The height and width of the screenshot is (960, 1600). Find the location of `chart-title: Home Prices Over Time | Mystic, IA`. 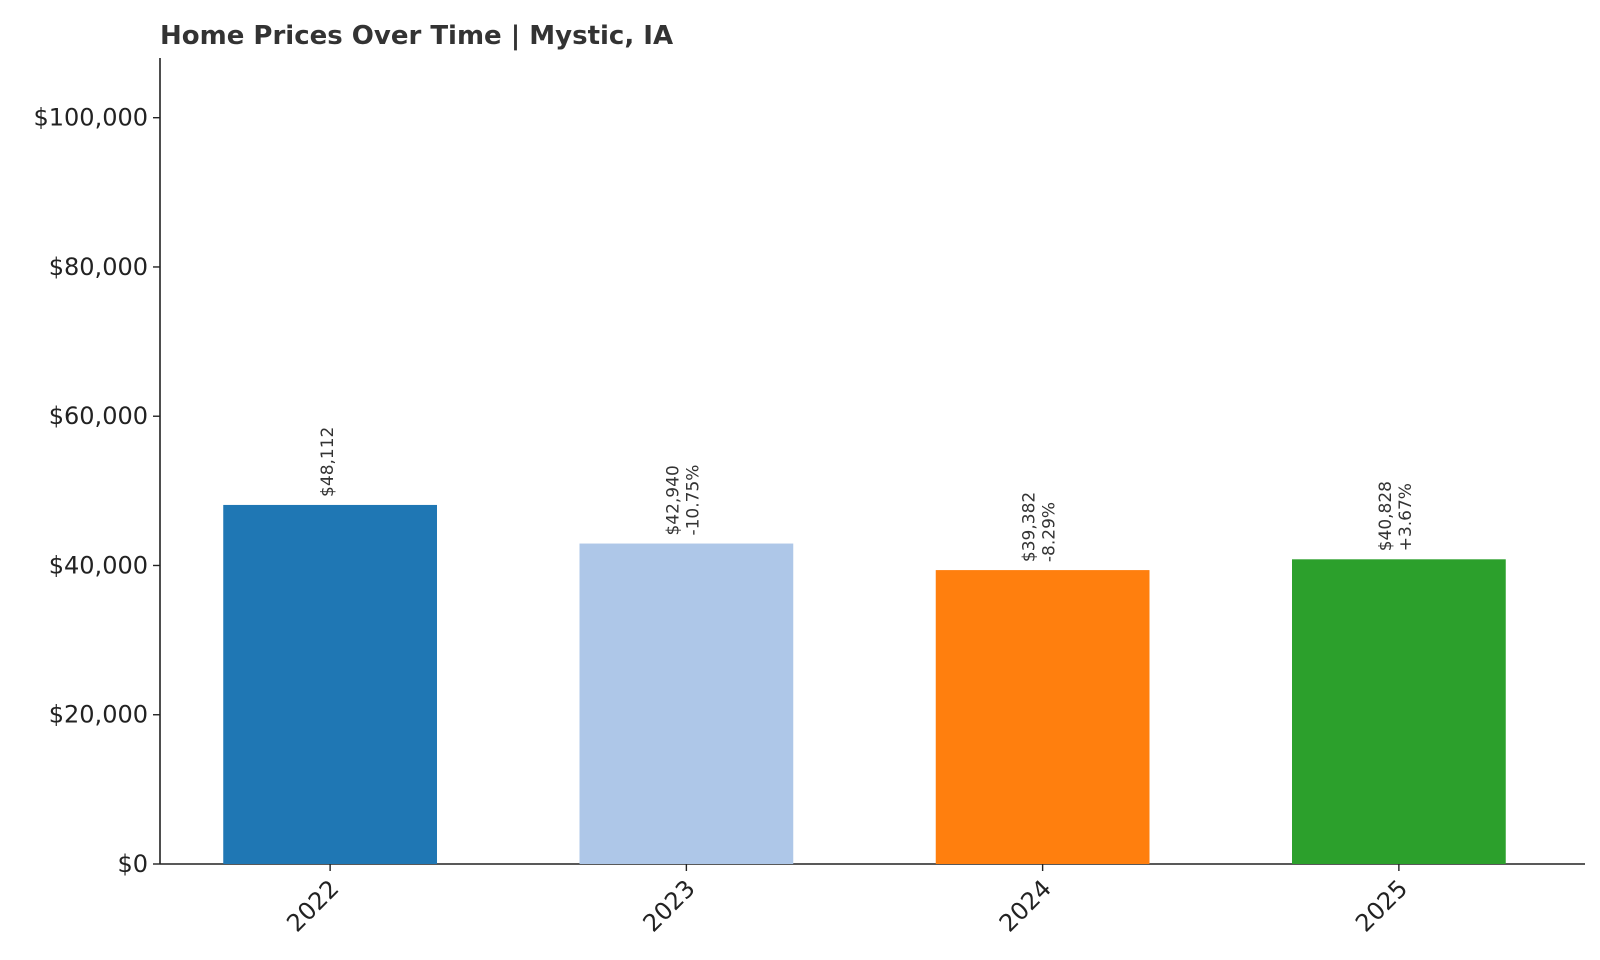

chart-title: Home Prices Over Time | Mystic, IA is located at coordinates (416, 36).